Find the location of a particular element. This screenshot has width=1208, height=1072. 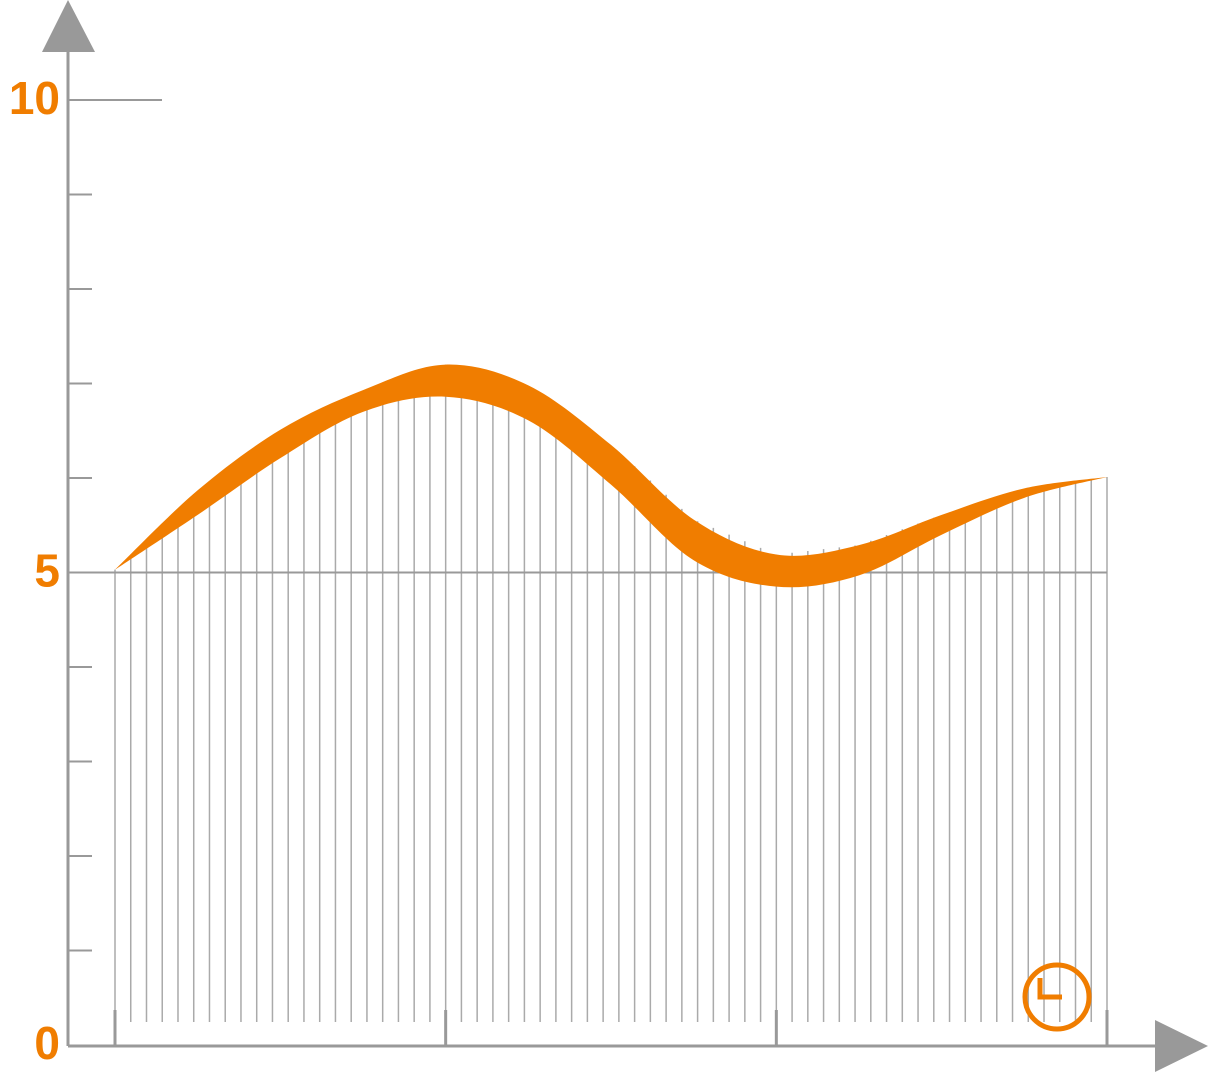

clock-face is located at coordinates (1057, 997).